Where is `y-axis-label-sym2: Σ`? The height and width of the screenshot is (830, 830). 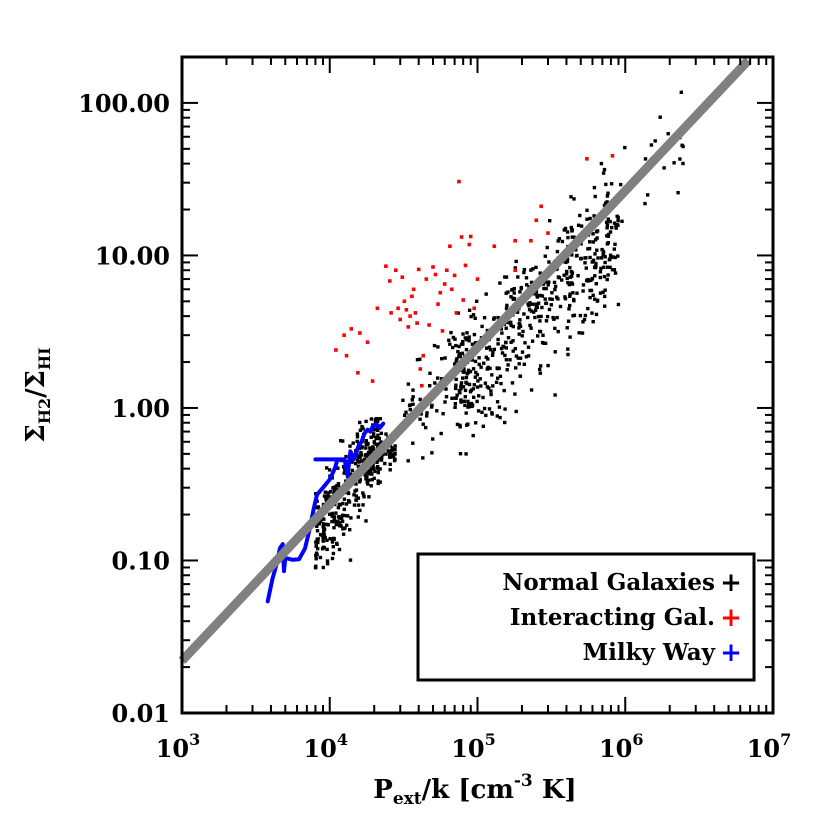
y-axis-label-sym2: Σ is located at coordinates (36, 379).